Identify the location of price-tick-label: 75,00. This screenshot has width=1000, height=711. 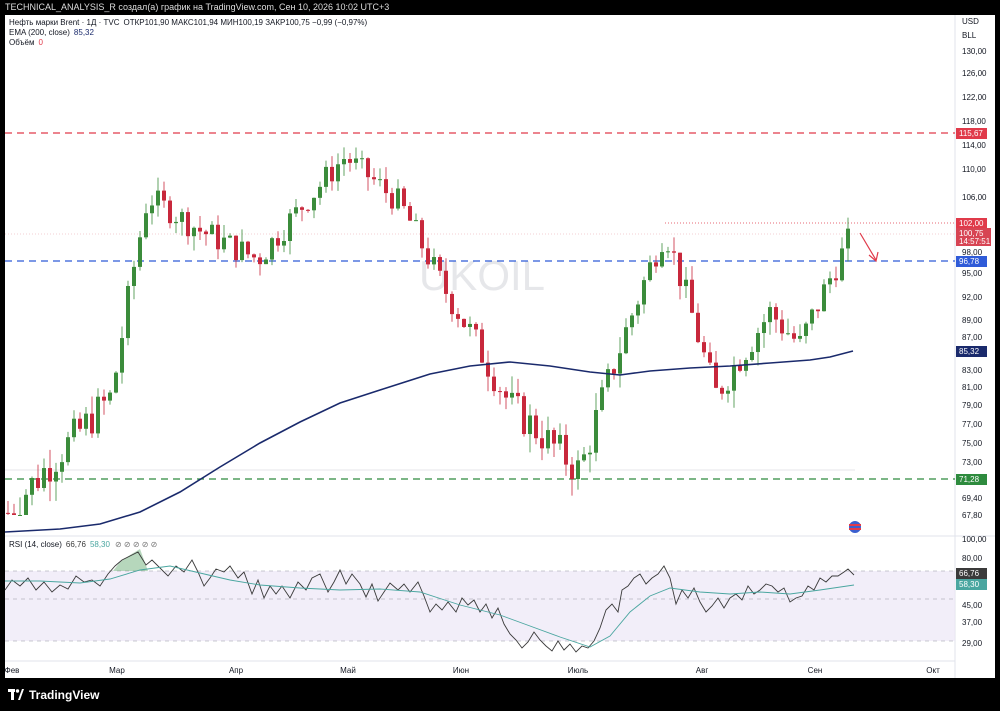
(972, 443).